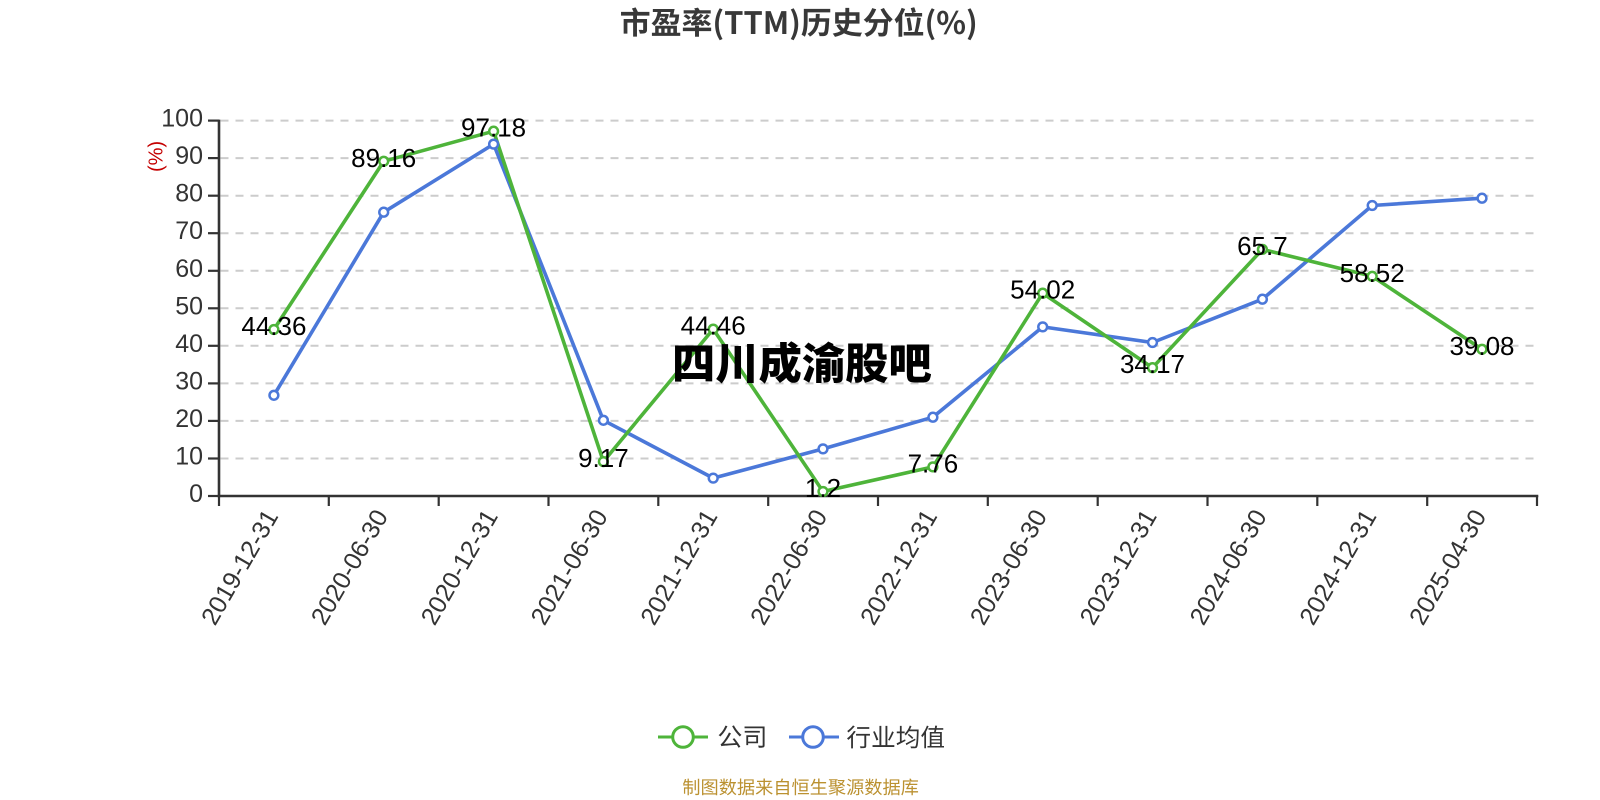 The width and height of the screenshot is (1600, 800). I want to click on svg-text: 58.52, so click(1372, 273).